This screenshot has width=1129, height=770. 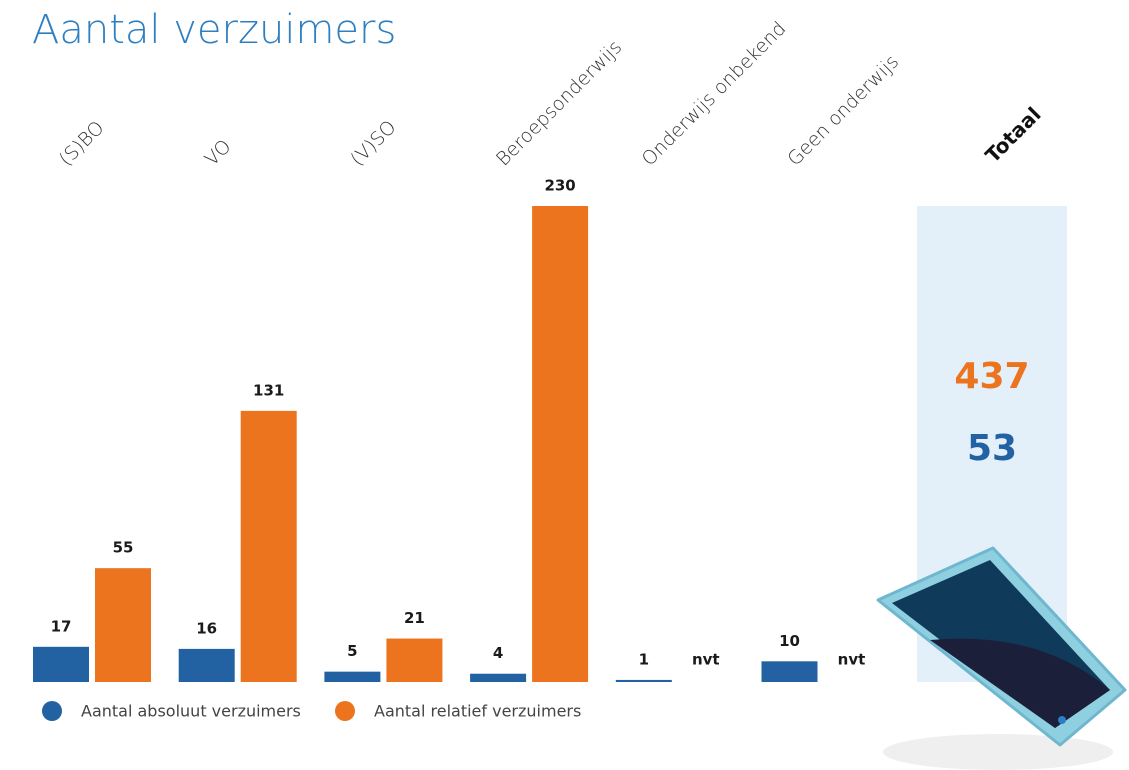 I want to click on legend-label: Aantal absoluut verzuimers, so click(x=191, y=711).